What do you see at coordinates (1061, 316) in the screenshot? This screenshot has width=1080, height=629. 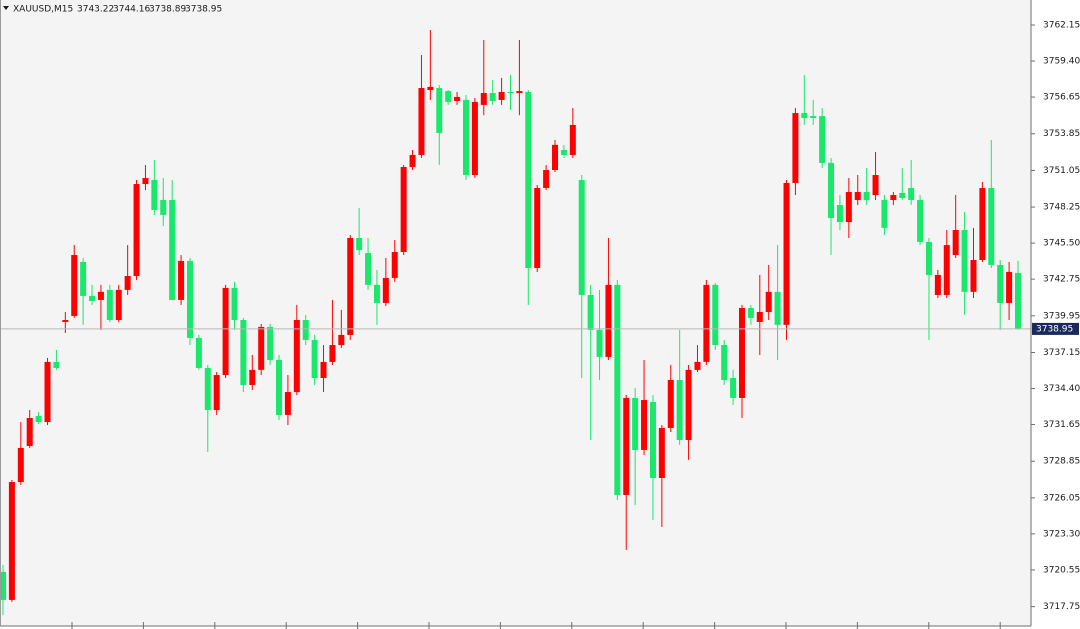 I see `y-tick-label: 3739.95` at bounding box center [1061, 316].